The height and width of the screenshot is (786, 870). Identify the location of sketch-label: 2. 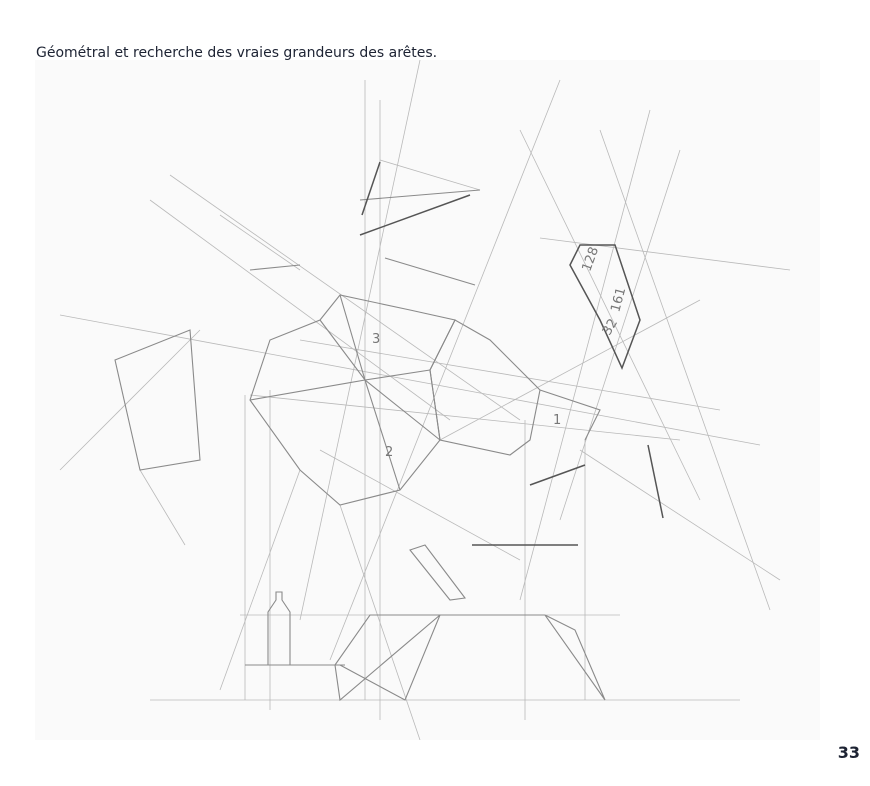
(389, 452).